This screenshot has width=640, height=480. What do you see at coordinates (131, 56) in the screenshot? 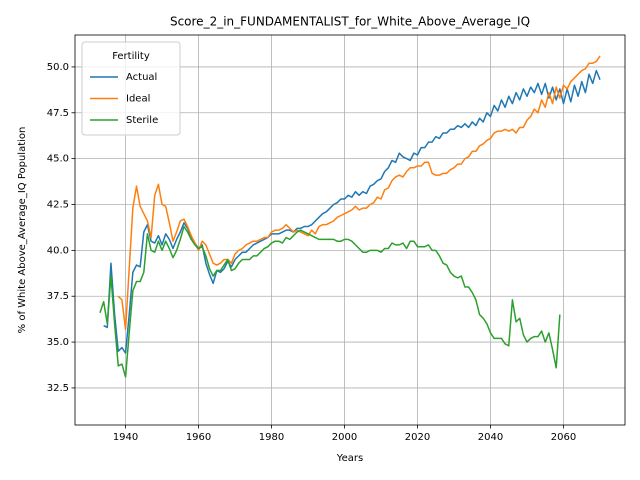
I see `legend-title: Fertility` at bounding box center [131, 56].